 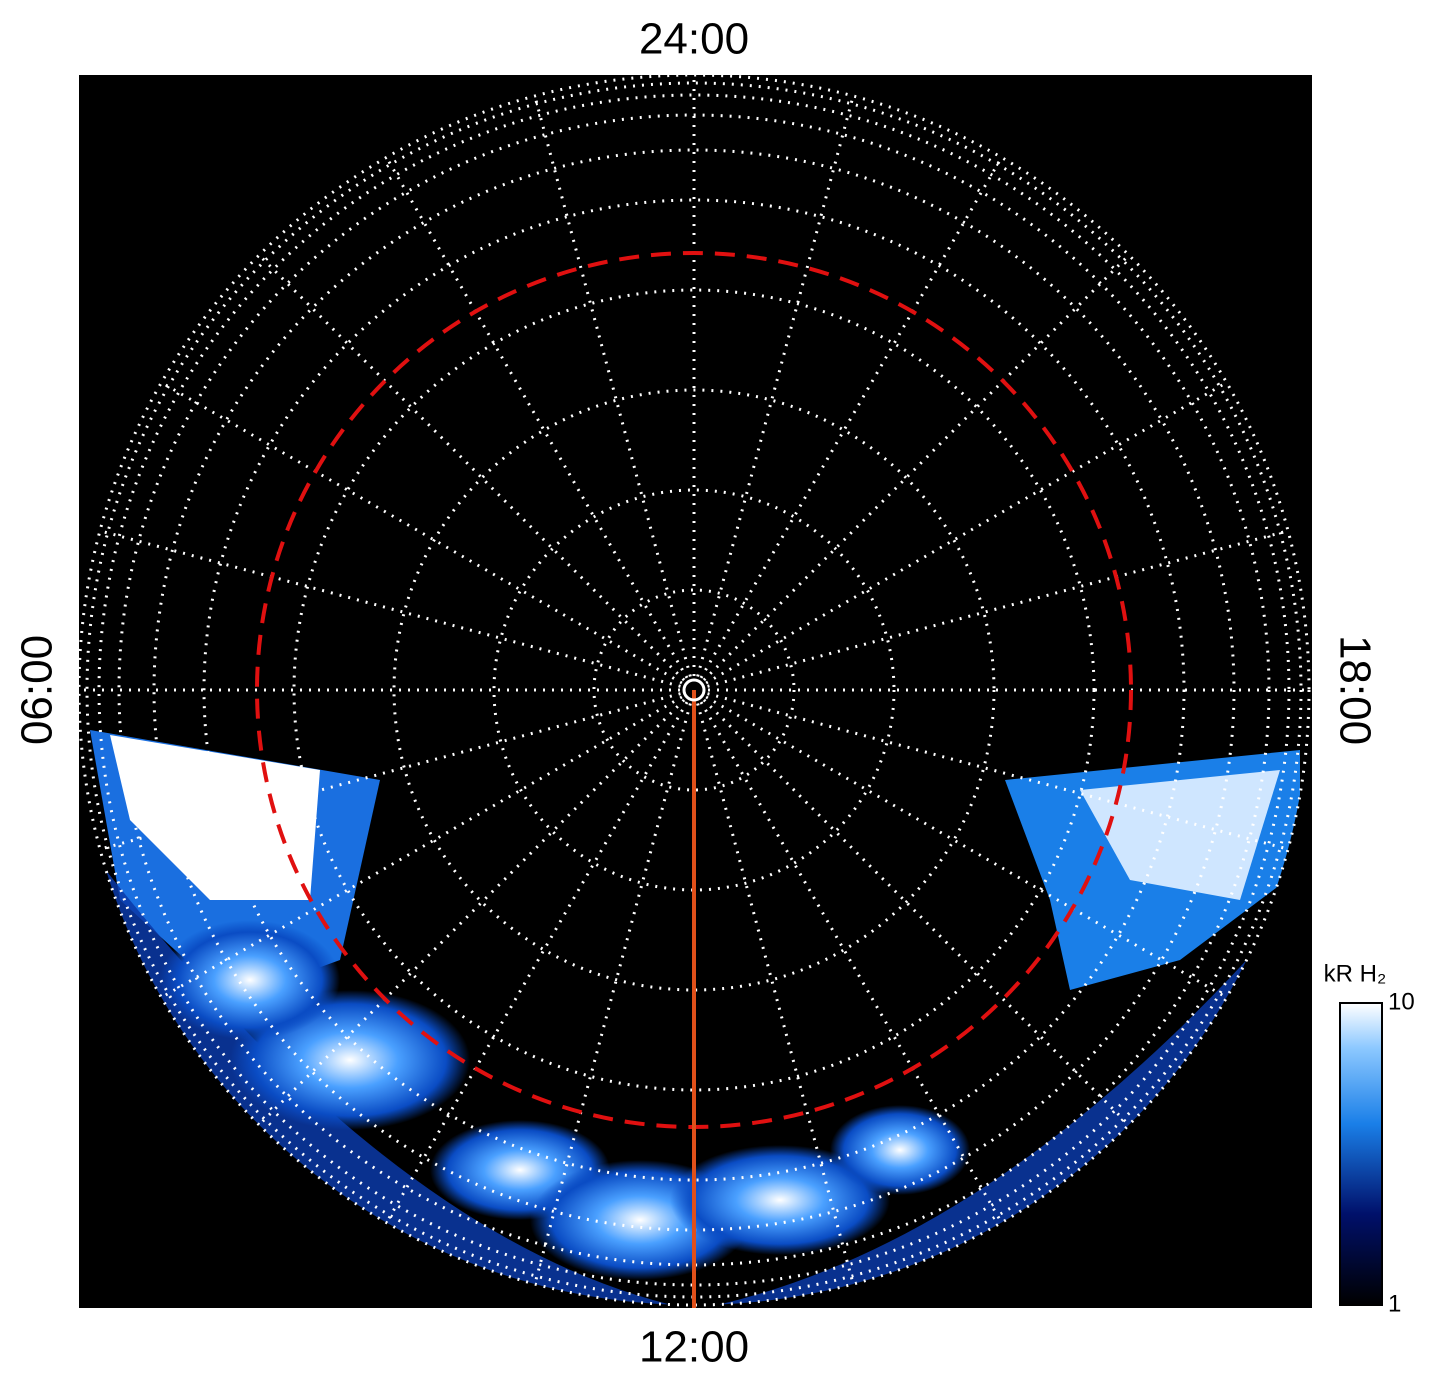 I want to click on grid-ring, so click(x=694, y=690).